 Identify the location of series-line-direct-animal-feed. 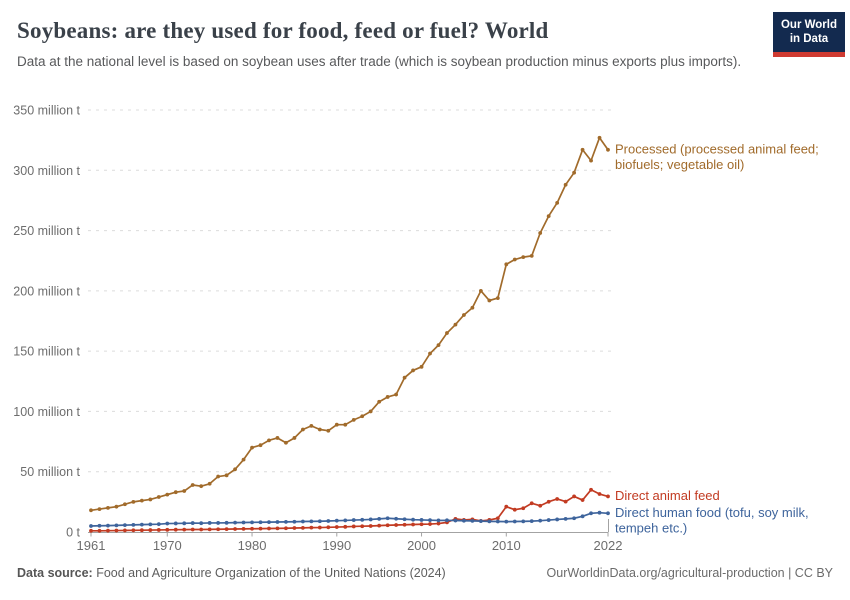
(349, 510).